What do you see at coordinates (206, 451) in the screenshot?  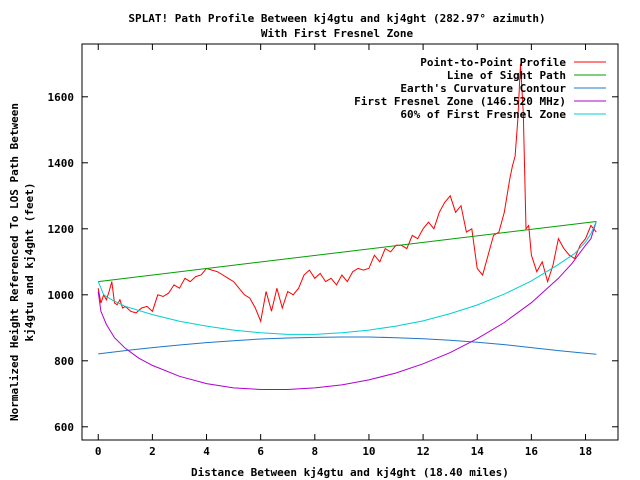 I see `x-tick-label-2: 4` at bounding box center [206, 451].